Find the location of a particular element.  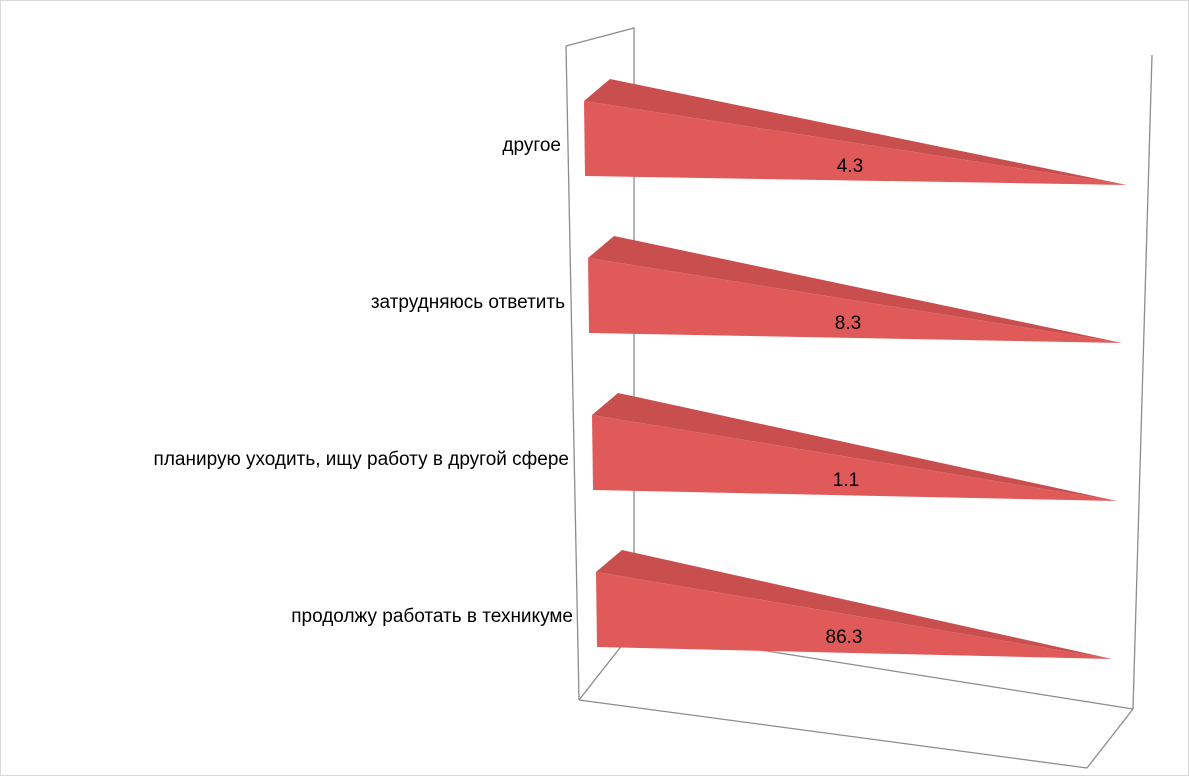

data-labels: 86.3 1.1 8.3 4.3 is located at coordinates (845, 402).